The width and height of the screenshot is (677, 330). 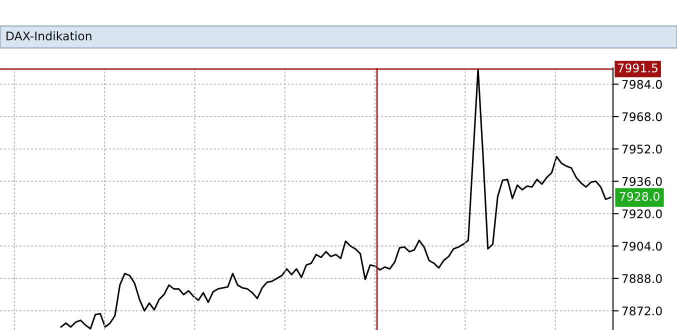 What do you see at coordinates (642, 117) in the screenshot?
I see `y-tick-label: 7968.0` at bounding box center [642, 117].